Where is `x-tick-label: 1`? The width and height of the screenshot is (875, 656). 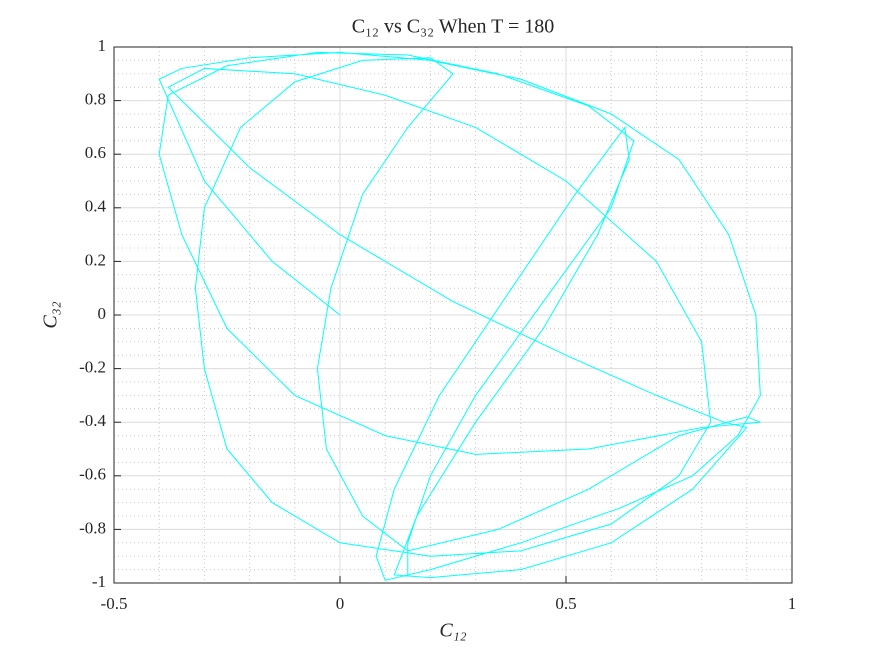
x-tick-label: 1 is located at coordinates (792, 603).